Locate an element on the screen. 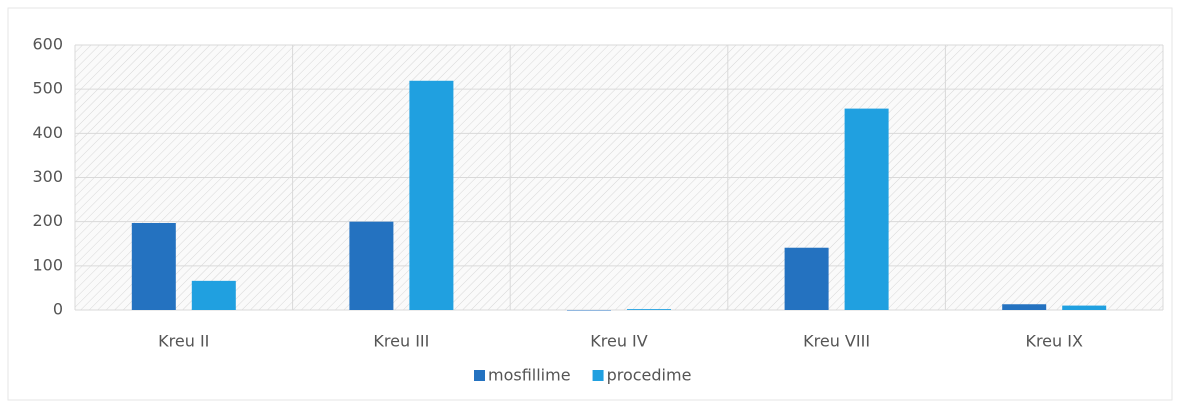 This screenshot has height=406, width=1180. legend-label: procedime is located at coordinates (649, 375).